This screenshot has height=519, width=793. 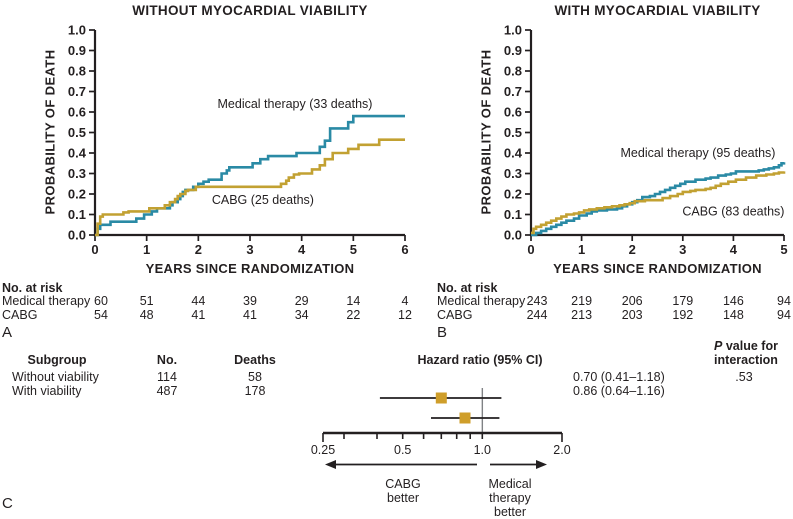 I want to click on panel-a-risk-row-label: Medical therapy, so click(x=46, y=301).